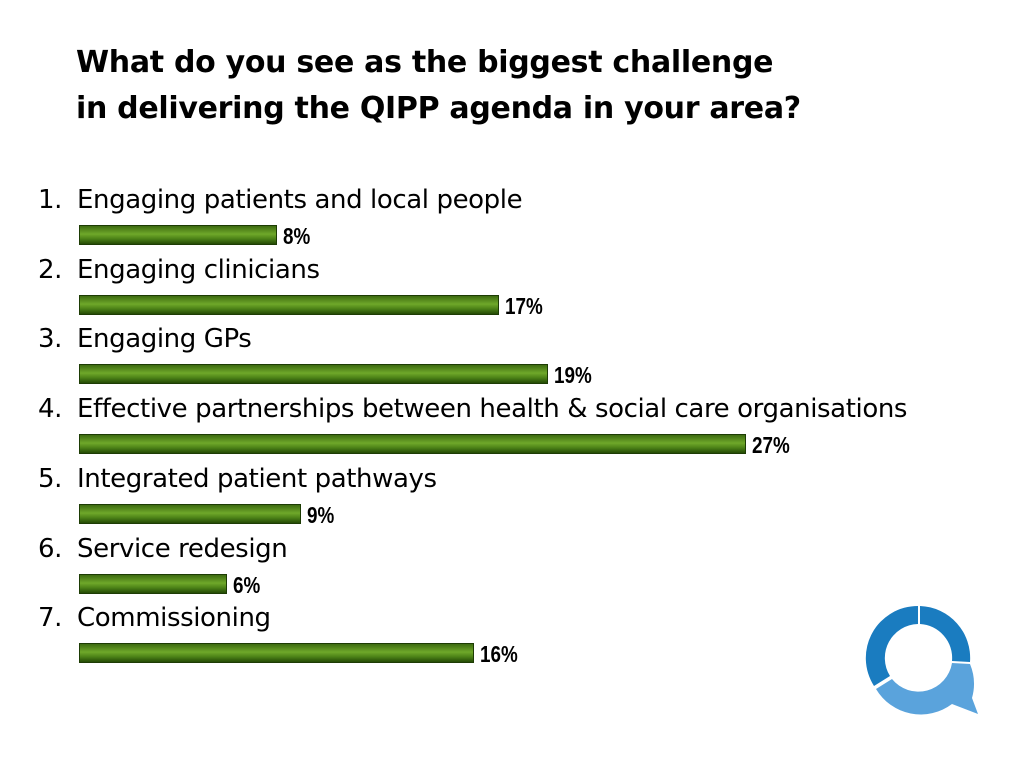 Image resolution: width=1024 pixels, height=768 pixels. Describe the element at coordinates (257, 478) in the screenshot. I see `category-label: Integrated patient pathways` at that location.